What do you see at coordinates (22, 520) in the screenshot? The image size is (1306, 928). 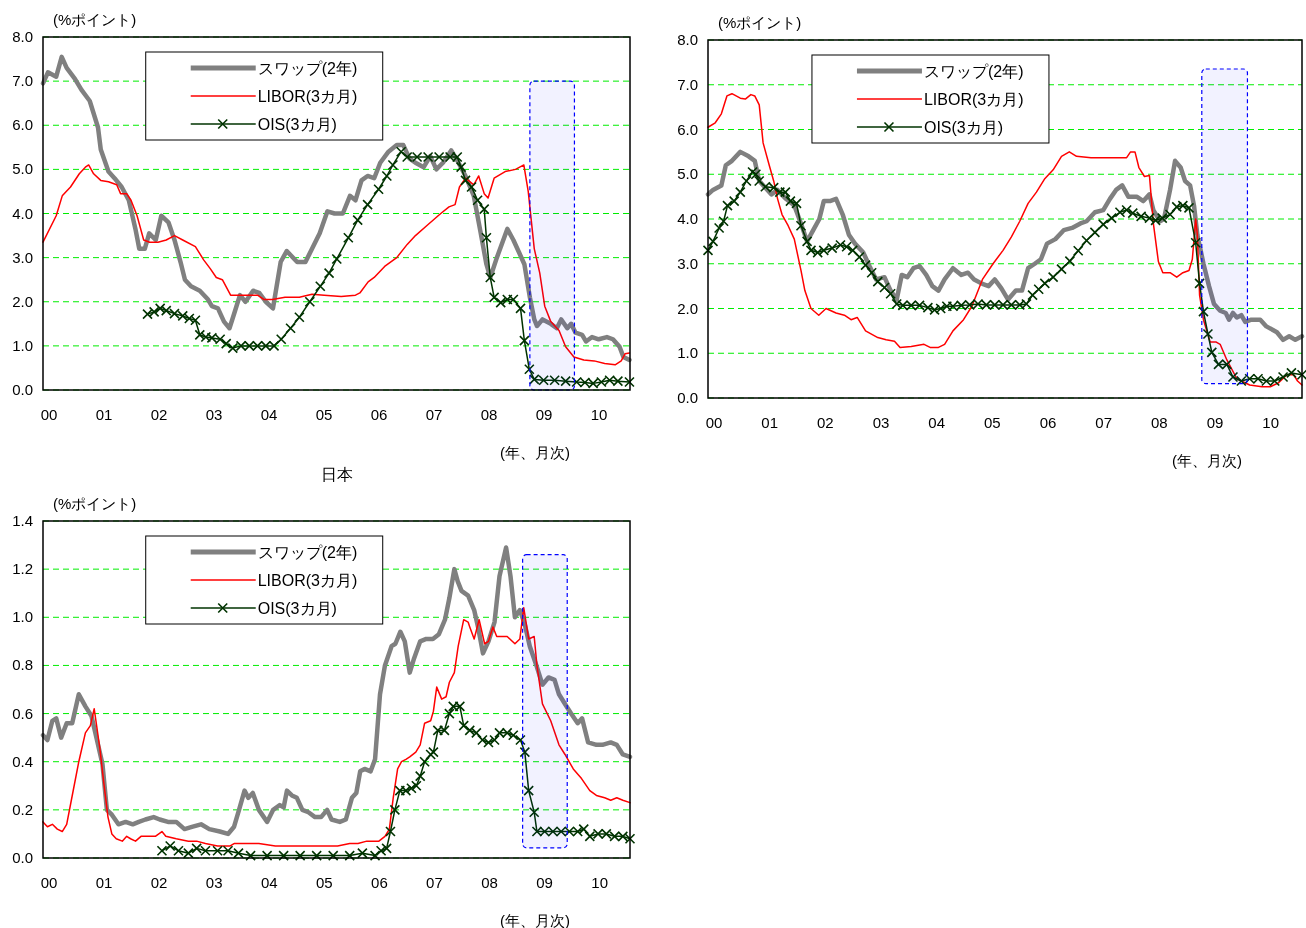 I see `y-tick-label: 1.4` at bounding box center [22, 520].